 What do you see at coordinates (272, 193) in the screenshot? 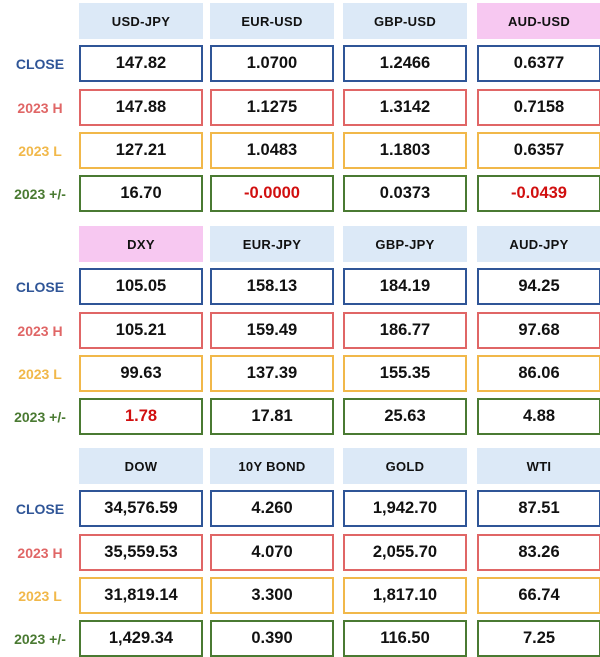
I see `value-cell-change: -0.0000` at bounding box center [272, 193].